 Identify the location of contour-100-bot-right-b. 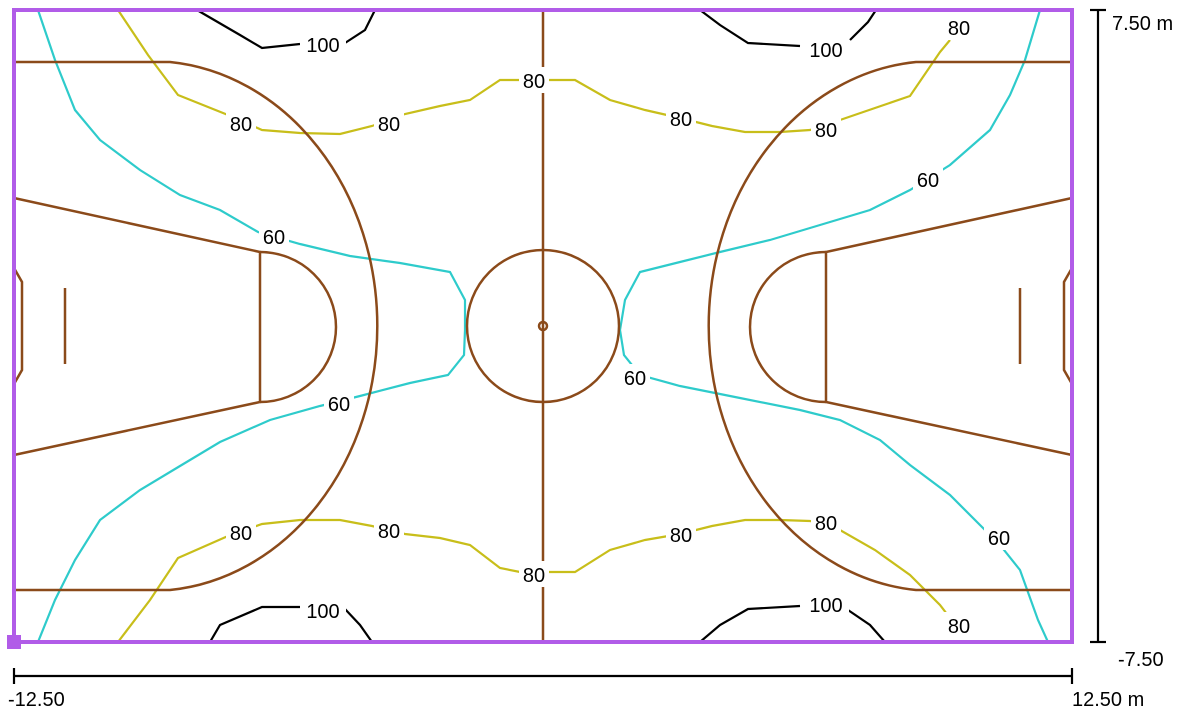
(866, 626).